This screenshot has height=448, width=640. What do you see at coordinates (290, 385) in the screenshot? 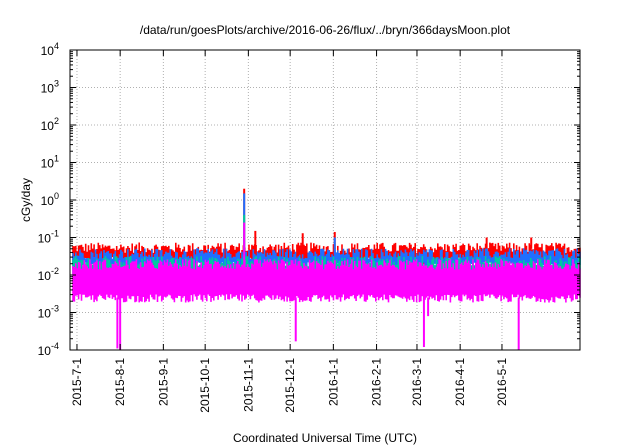
I see `x-tick-label: 2015-12-1` at bounding box center [290, 385].